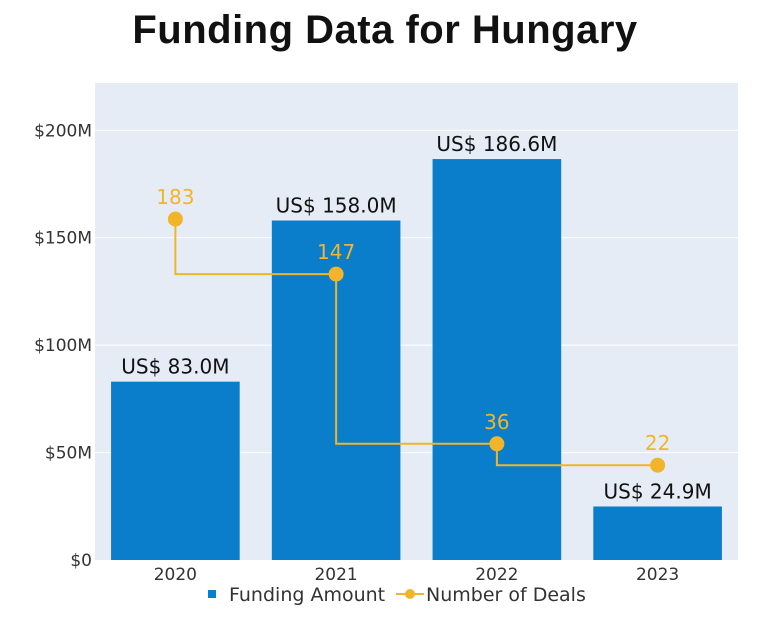  I want to click on x-tick-label: 2023, so click(657, 575).